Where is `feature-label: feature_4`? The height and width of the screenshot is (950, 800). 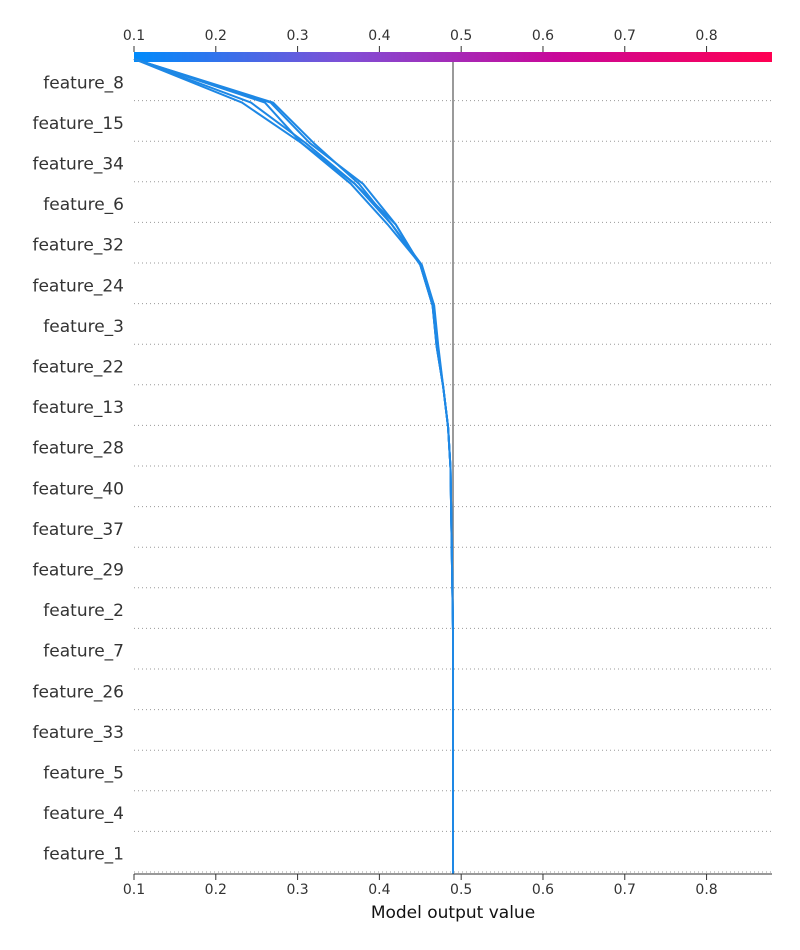
feature-label: feature_4 is located at coordinates (83, 814).